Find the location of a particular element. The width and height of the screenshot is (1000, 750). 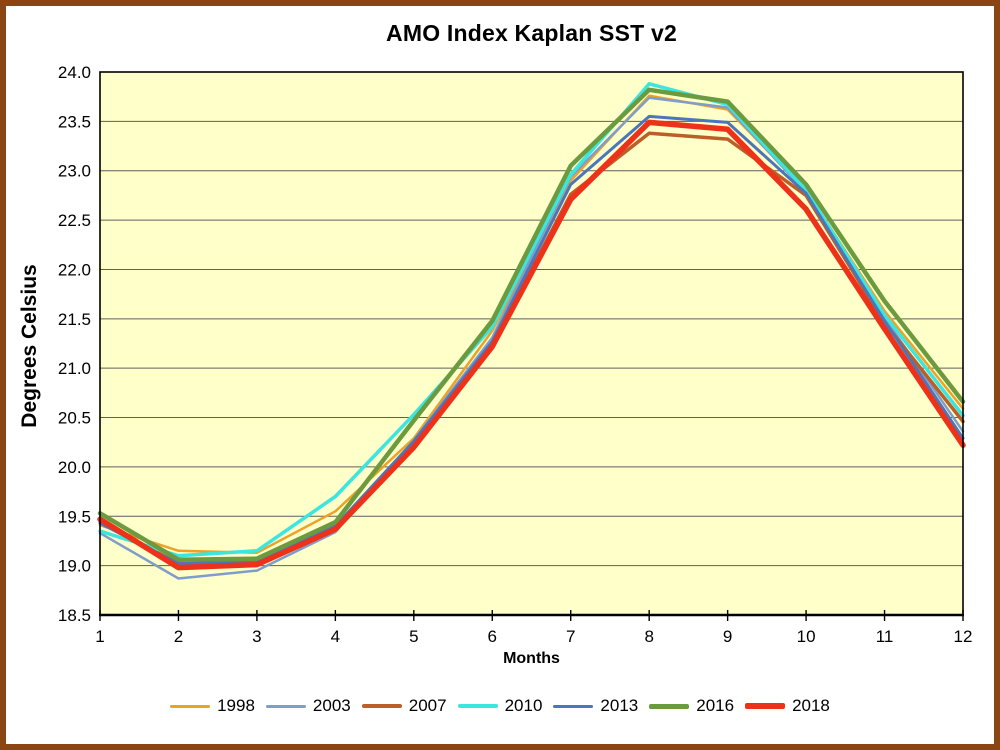

legend-item-2007: 2007 is located at coordinates (404, 706).